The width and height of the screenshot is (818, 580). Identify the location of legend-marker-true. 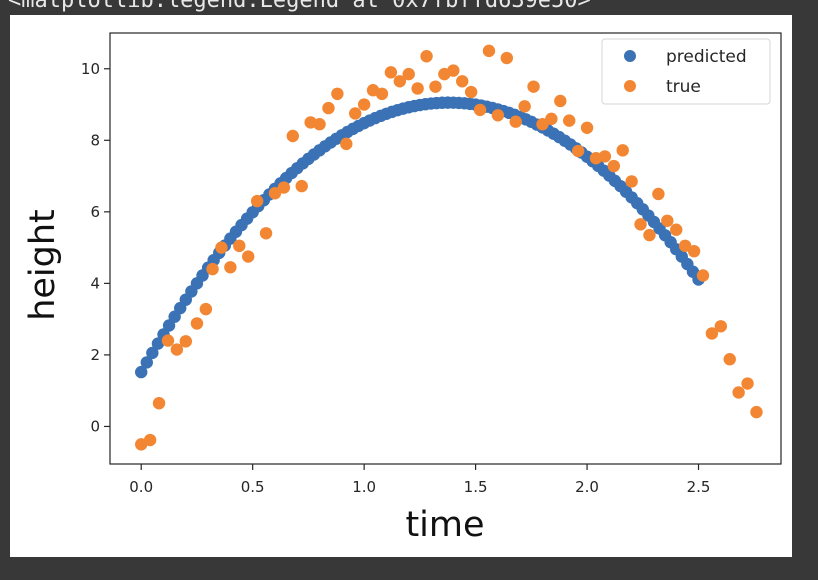
(630, 86).